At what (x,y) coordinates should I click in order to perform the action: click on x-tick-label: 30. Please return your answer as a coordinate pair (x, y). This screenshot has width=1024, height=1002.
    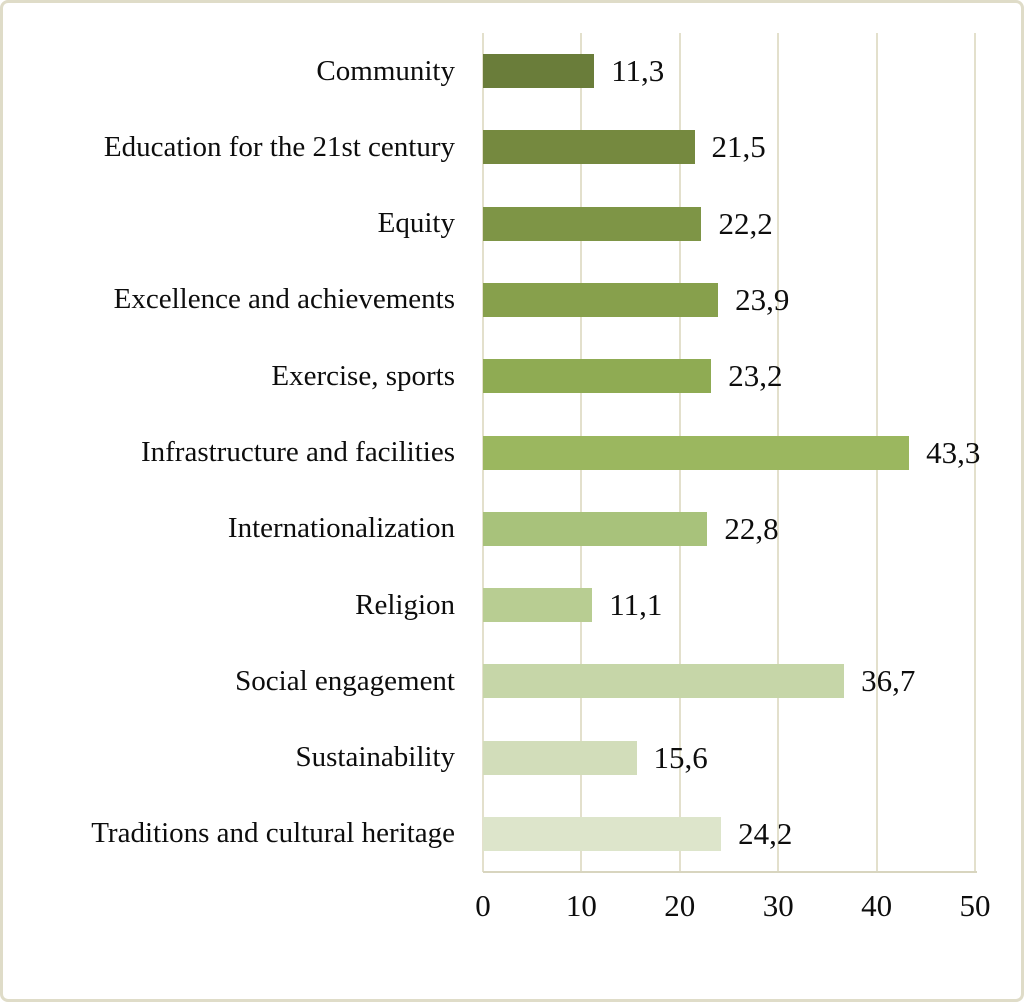
    Looking at the image, I should click on (778, 905).